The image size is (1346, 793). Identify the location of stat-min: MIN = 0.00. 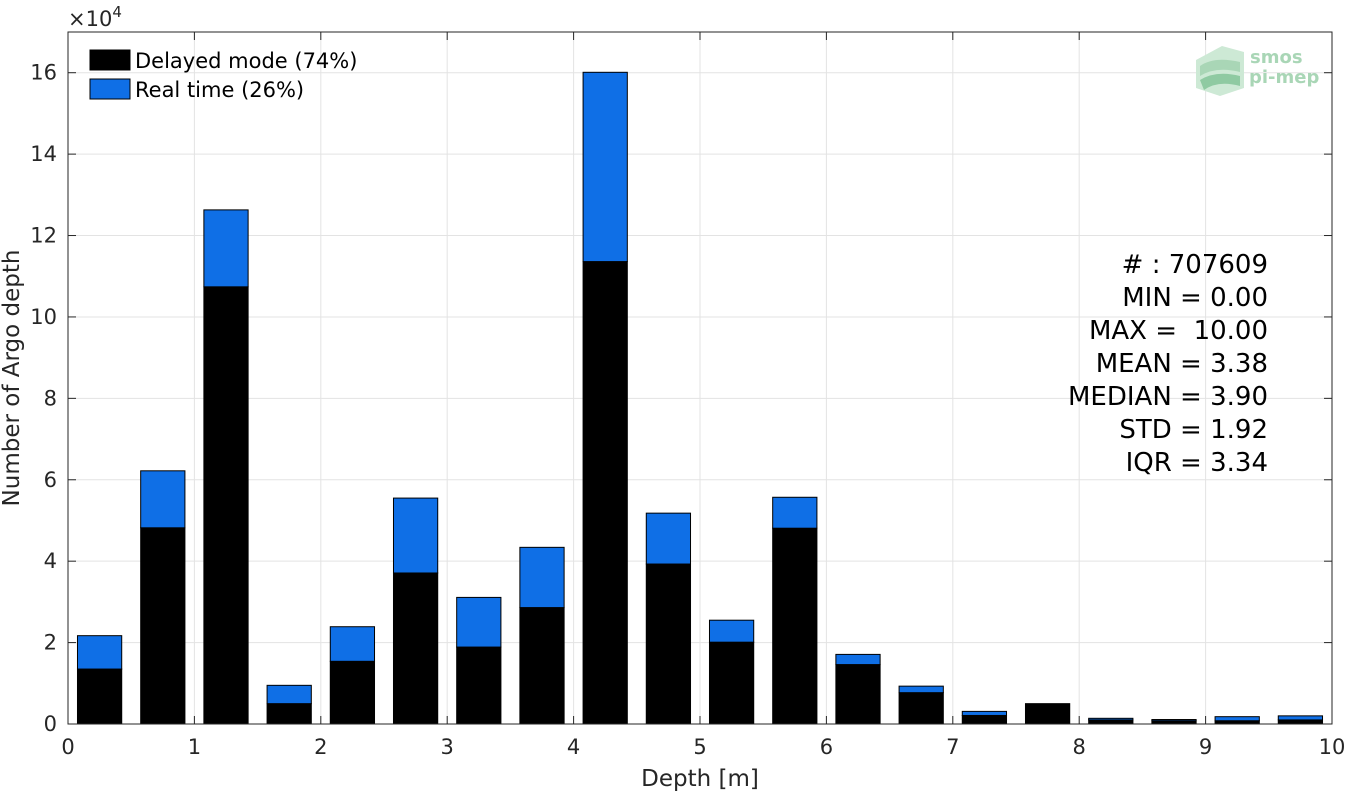
(1195, 298).